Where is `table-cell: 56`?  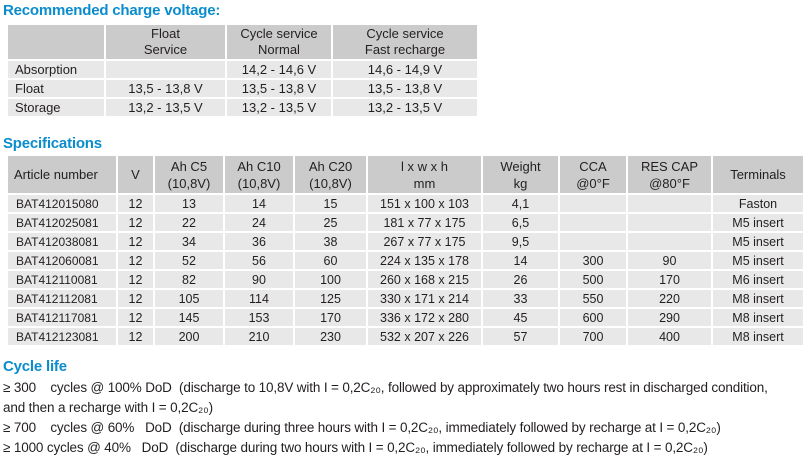
table-cell: 56 is located at coordinates (260, 261).